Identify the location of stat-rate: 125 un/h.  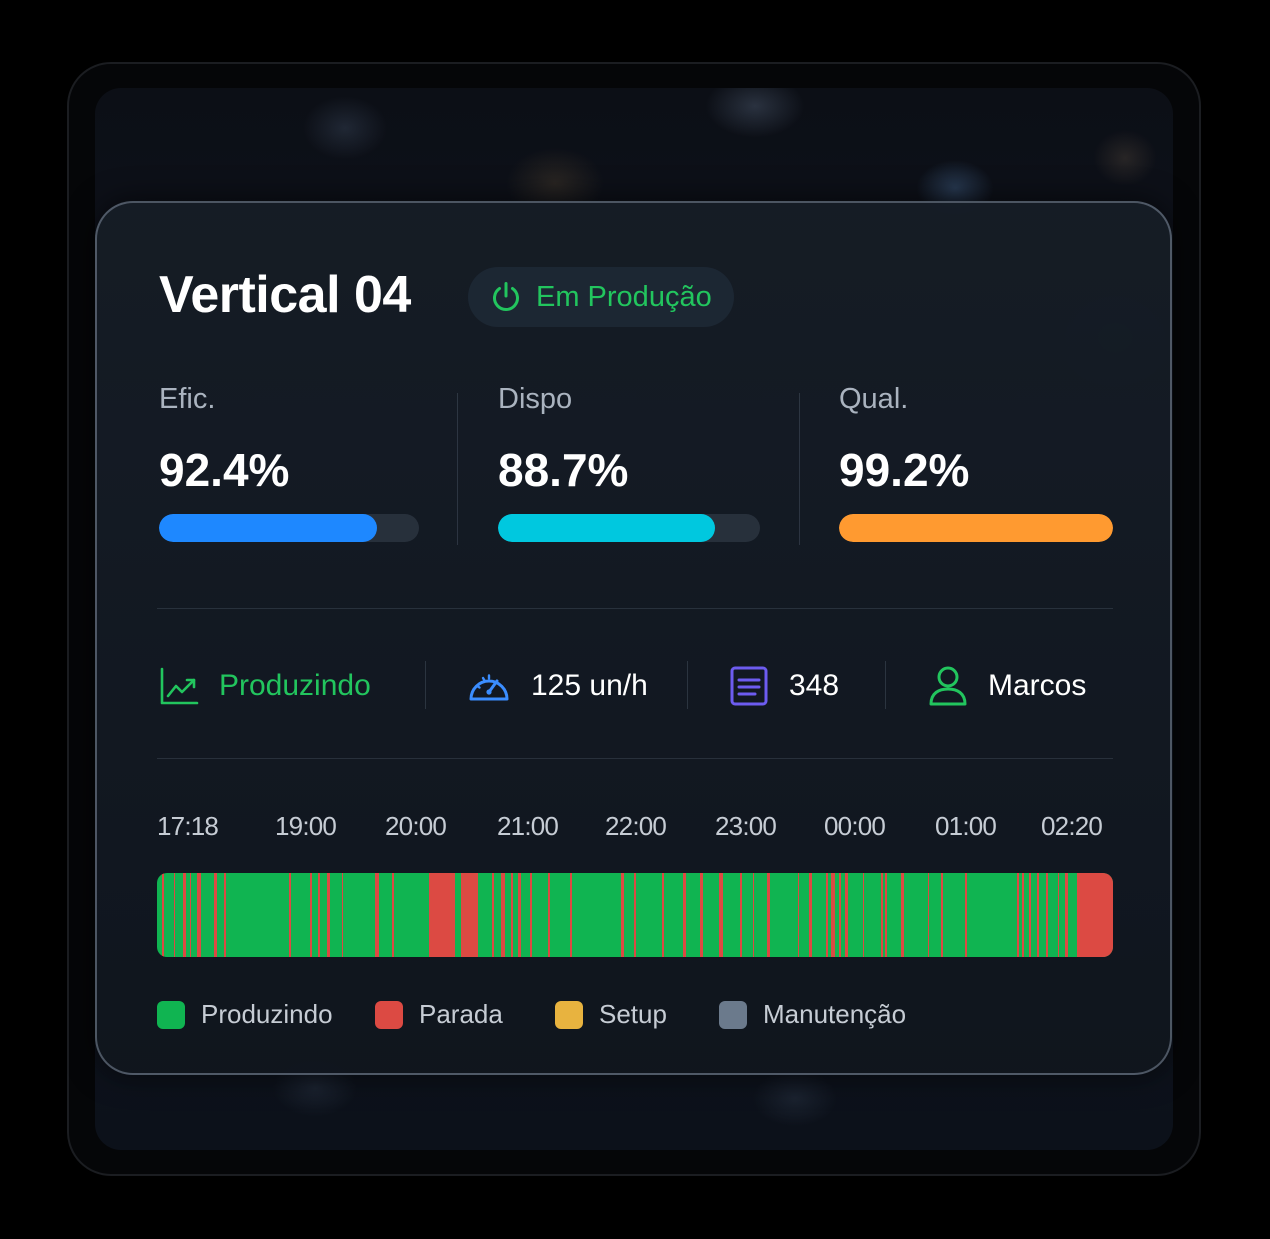
(557, 686).